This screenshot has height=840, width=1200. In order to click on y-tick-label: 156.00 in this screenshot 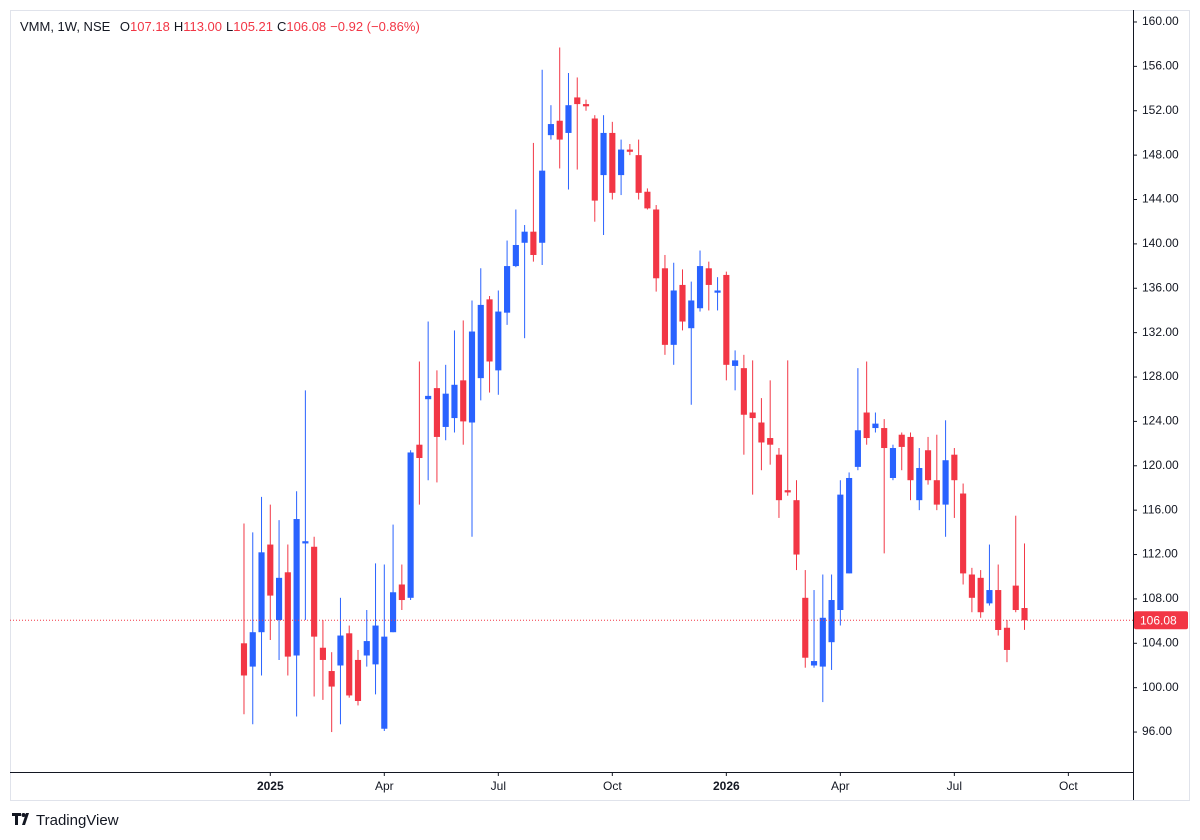, I will do `click(1160, 66)`.